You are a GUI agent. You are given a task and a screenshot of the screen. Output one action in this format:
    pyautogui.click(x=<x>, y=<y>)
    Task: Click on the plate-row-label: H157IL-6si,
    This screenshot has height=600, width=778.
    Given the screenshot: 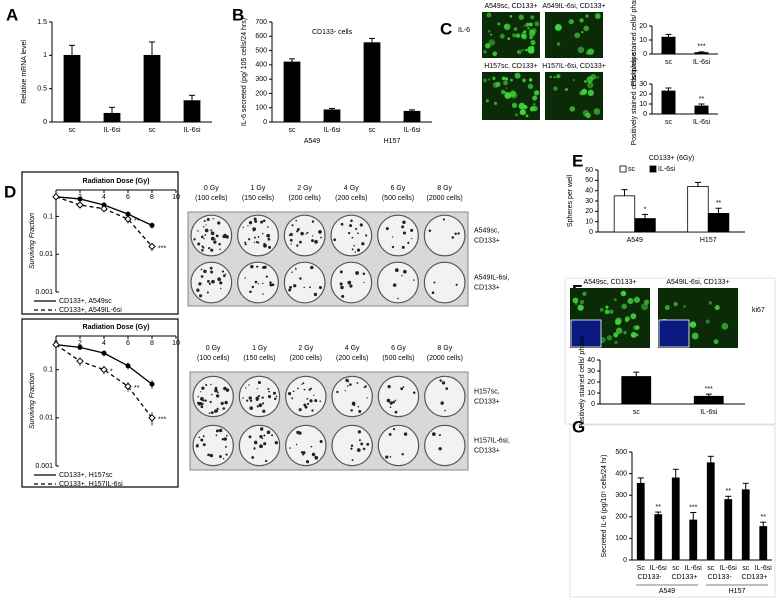 What is the action you would take?
    pyautogui.click(x=492, y=440)
    